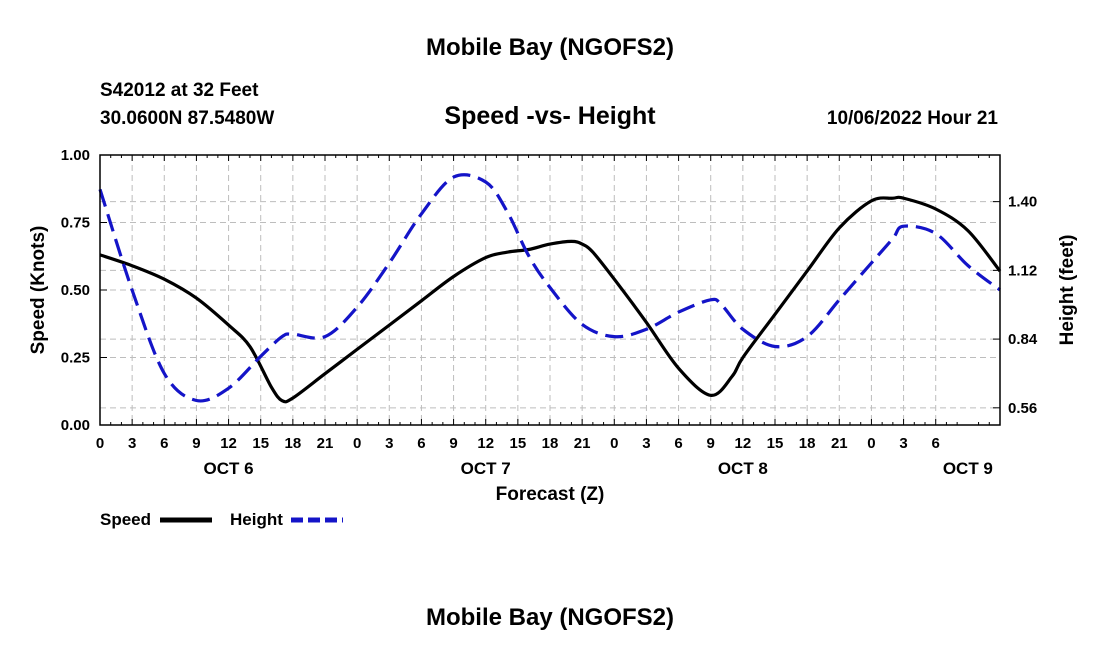 This screenshot has height=650, width=1100. I want to click on y-tick-label: 0.25, so click(75, 358).